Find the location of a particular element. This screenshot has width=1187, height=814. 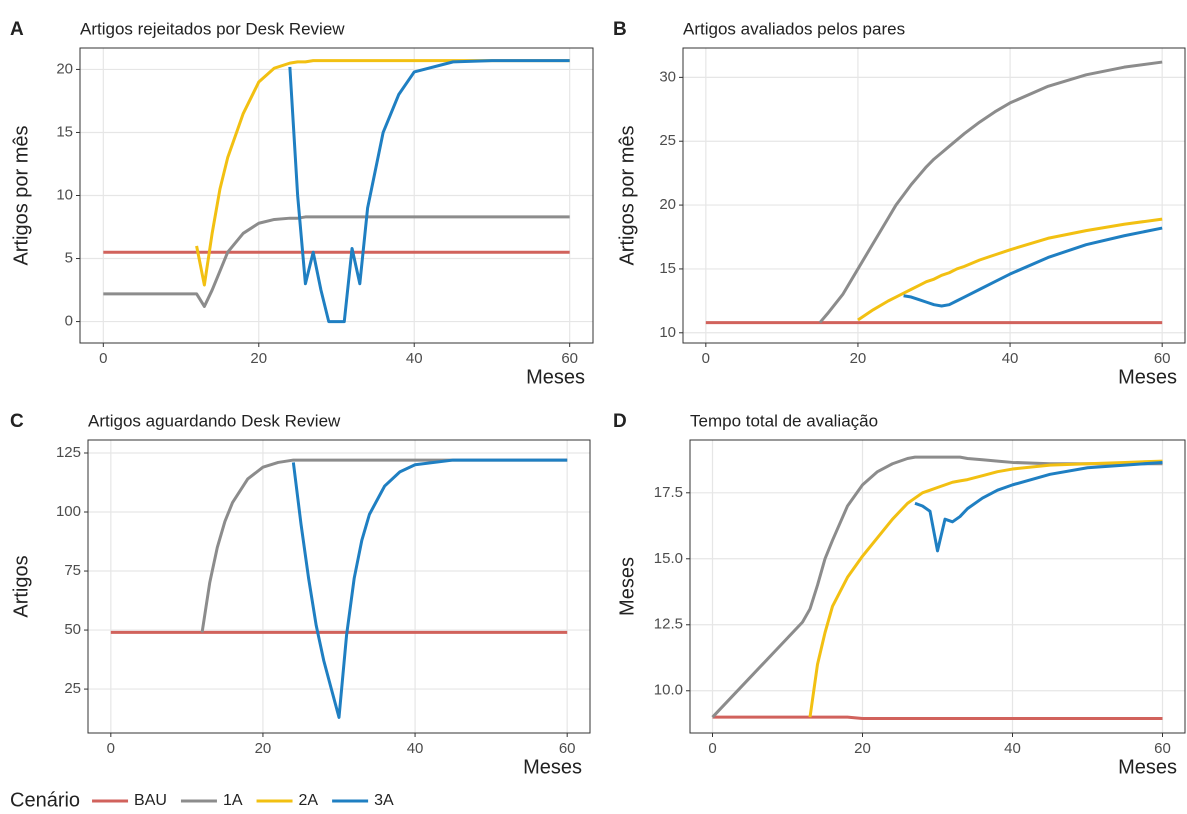

panel-letter: C is located at coordinates (17, 421).